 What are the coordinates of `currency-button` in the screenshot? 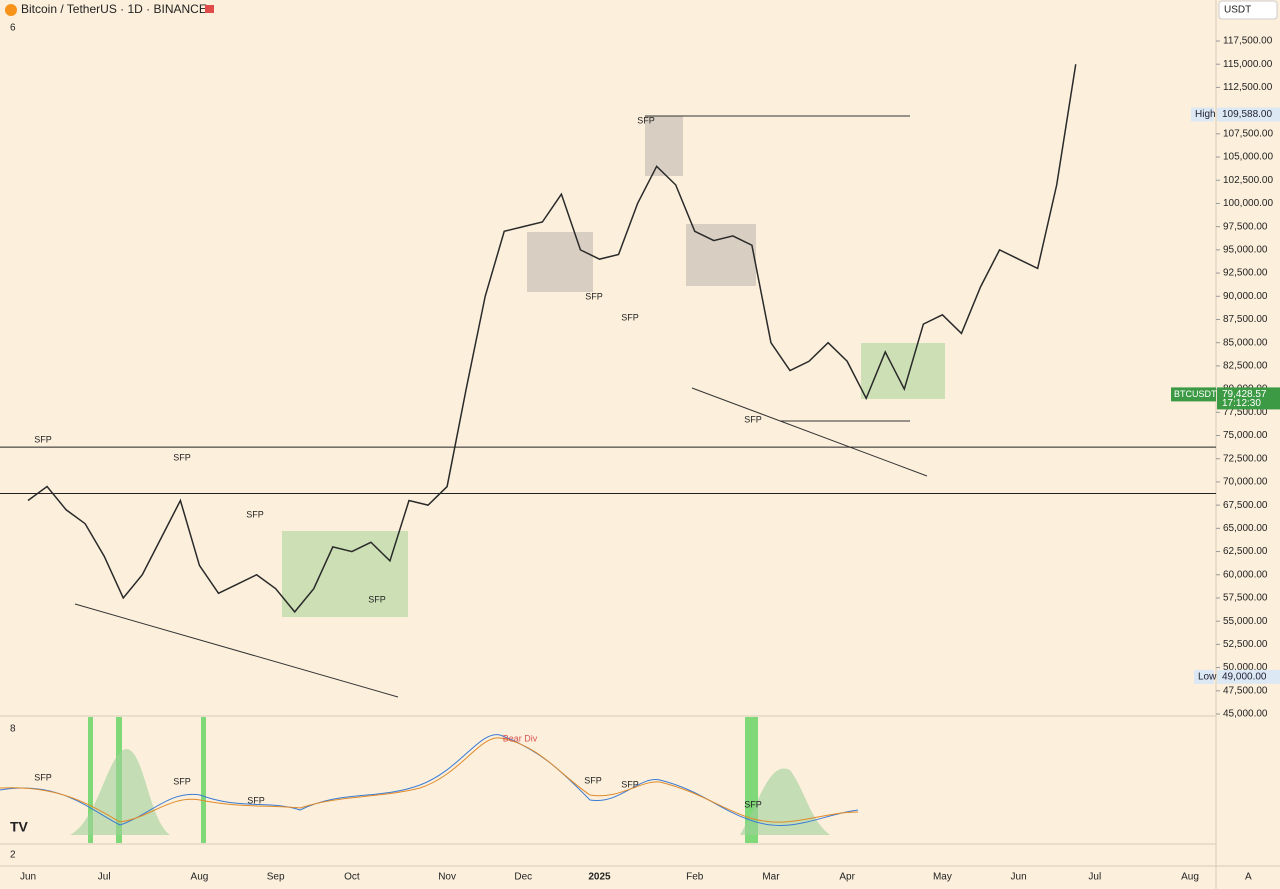 It's located at (1248, 10).